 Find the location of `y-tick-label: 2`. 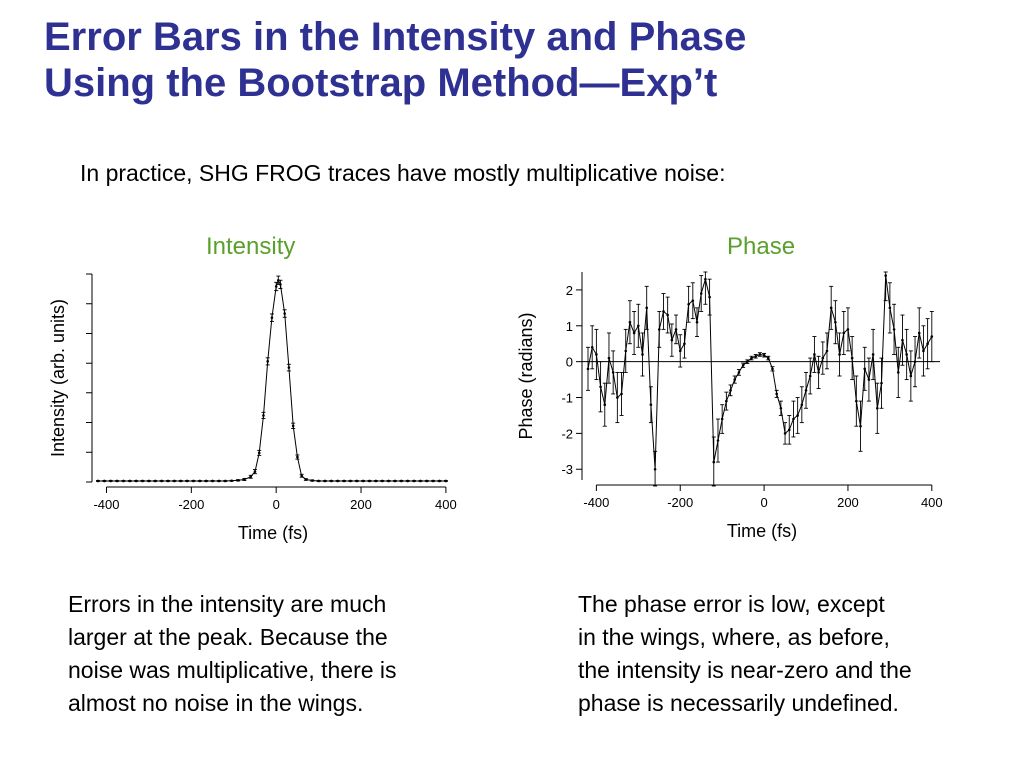

y-tick-label: 2 is located at coordinates (569, 290).